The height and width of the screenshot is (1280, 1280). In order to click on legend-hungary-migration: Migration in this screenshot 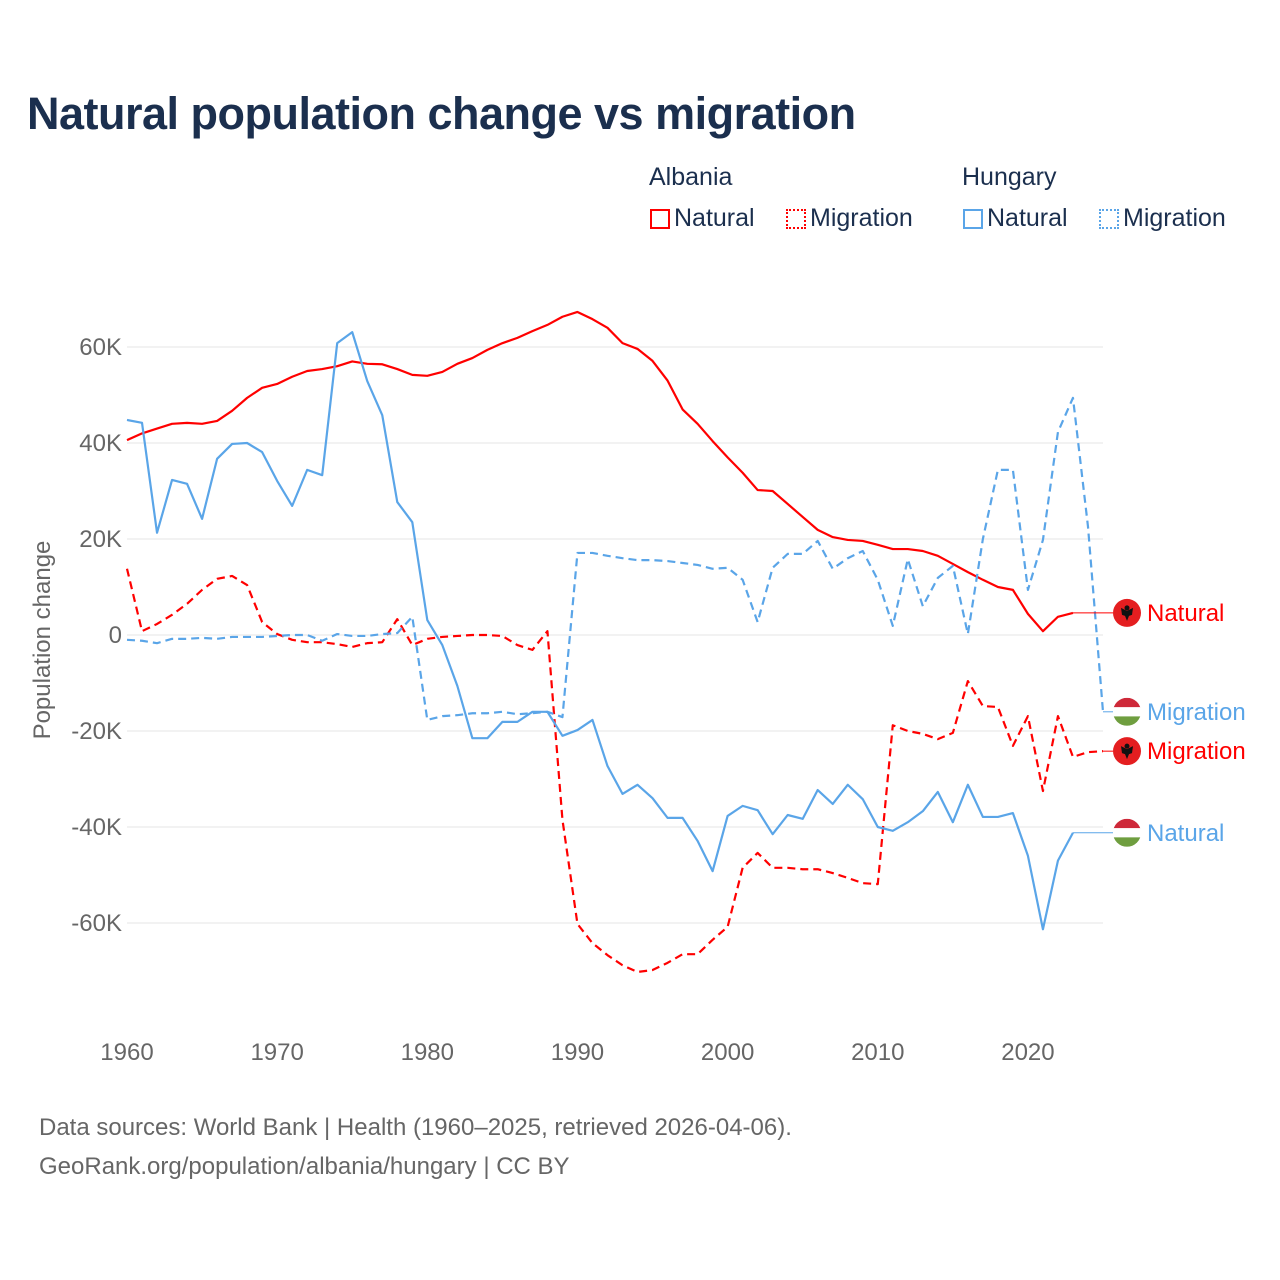, I will do `click(1162, 218)`.